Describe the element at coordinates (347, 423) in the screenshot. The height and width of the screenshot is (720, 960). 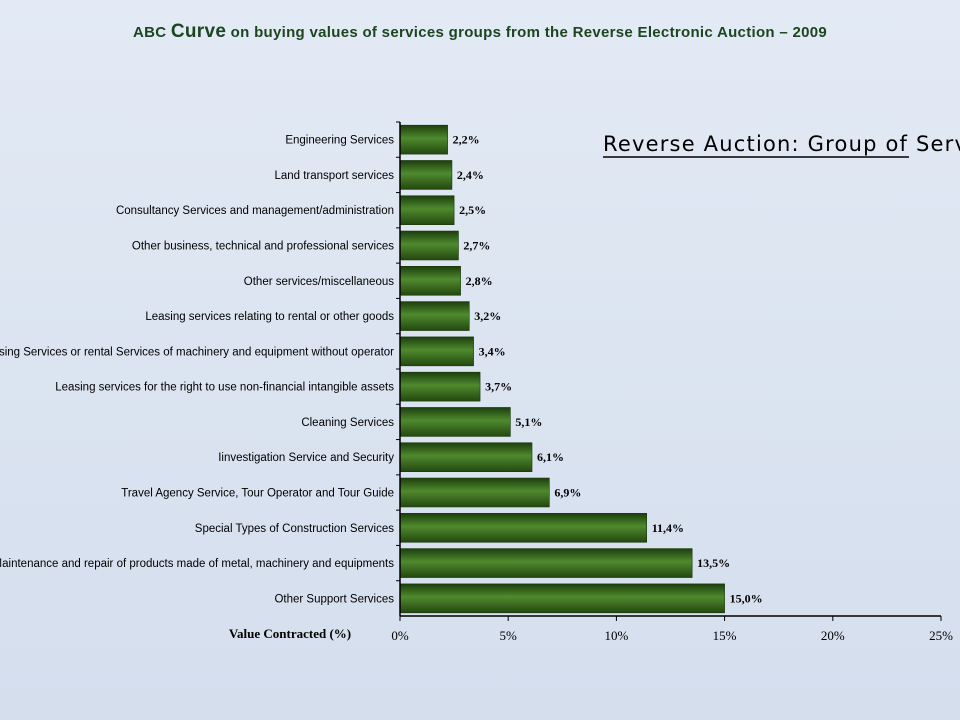
I see `category-label: Cleaning Services` at that location.